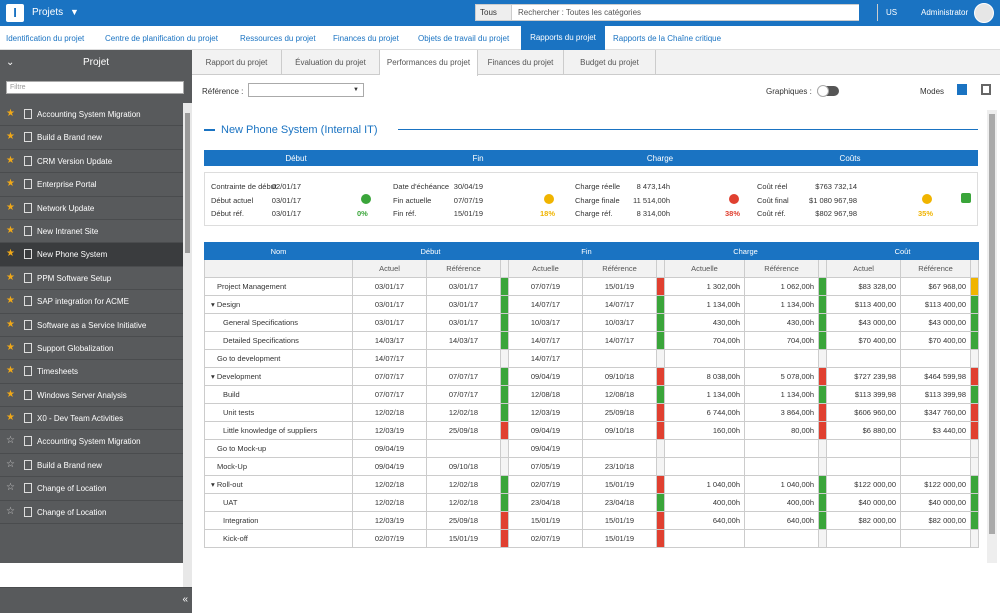 This screenshot has width=1000, height=613. Describe the element at coordinates (74, 278) in the screenshot. I see `sidebar-item-label: PPM Software Setup` at that location.